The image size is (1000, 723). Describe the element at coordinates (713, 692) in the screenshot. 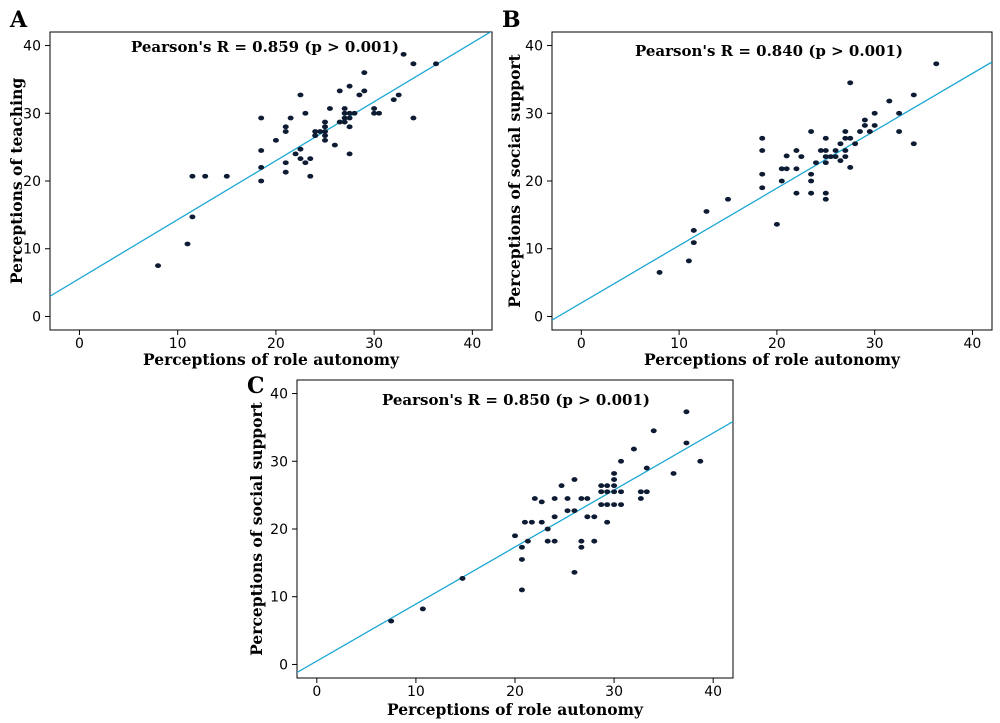

I see `x-tick-label: 40` at that location.